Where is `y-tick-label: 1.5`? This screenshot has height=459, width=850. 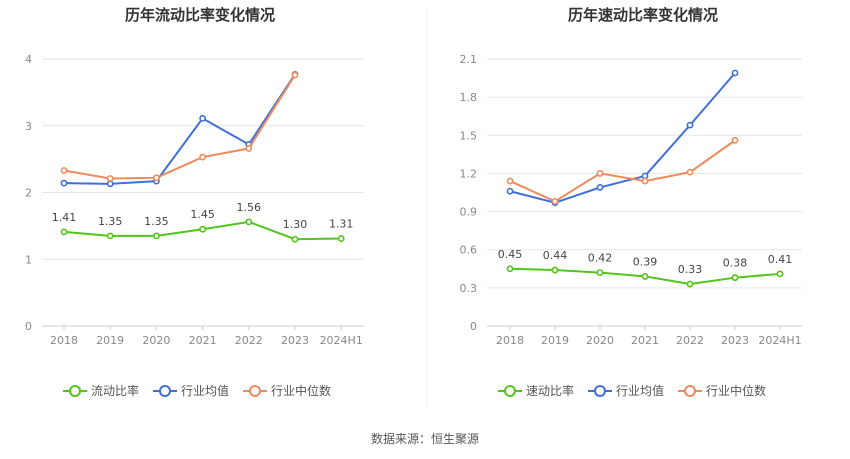
y-tick-label: 1.5 is located at coordinates (469, 135).